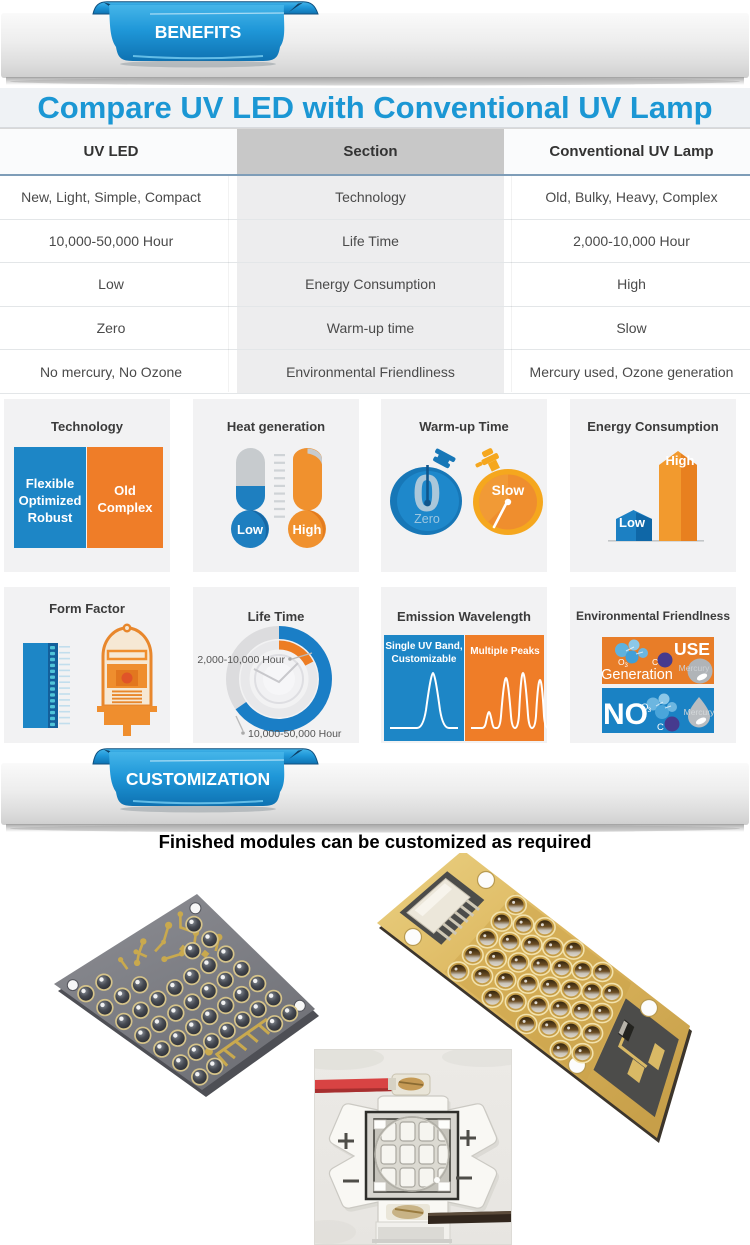 The width and height of the screenshot is (750, 1245). Describe the element at coordinates (692, 649) in the screenshot. I see `svg-text: USE` at that location.